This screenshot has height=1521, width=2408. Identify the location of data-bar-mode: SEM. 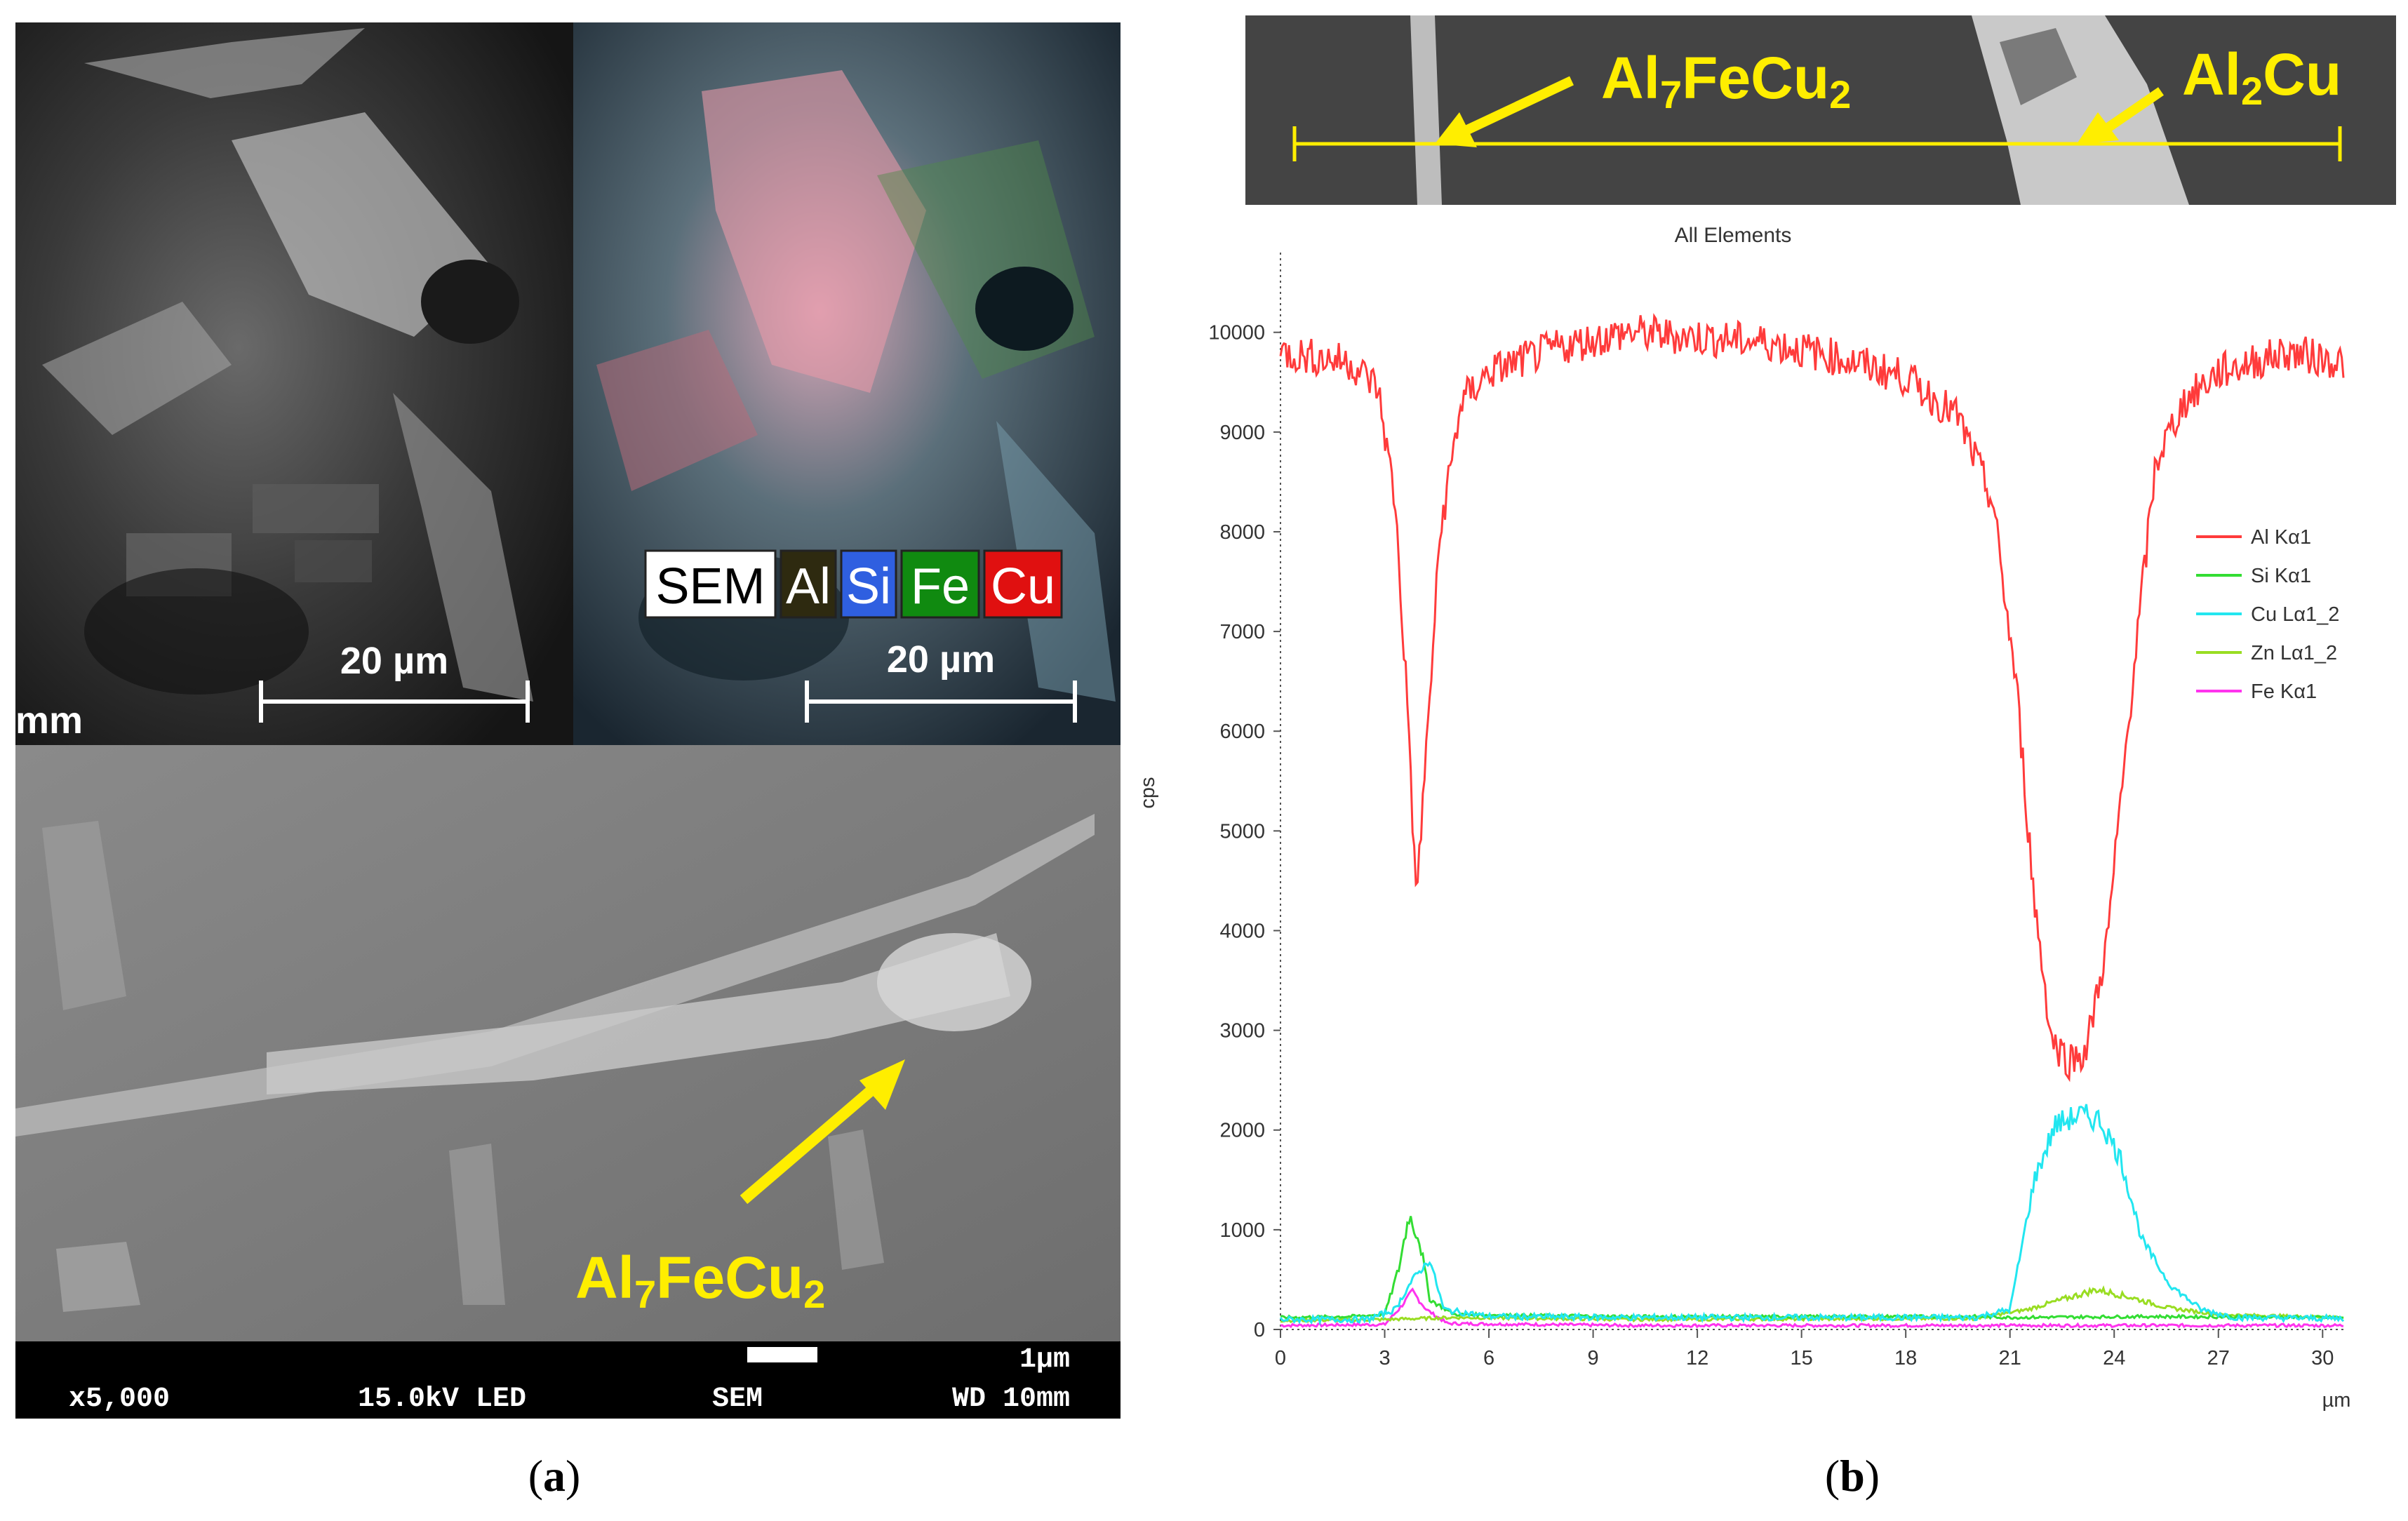
(737, 1399).